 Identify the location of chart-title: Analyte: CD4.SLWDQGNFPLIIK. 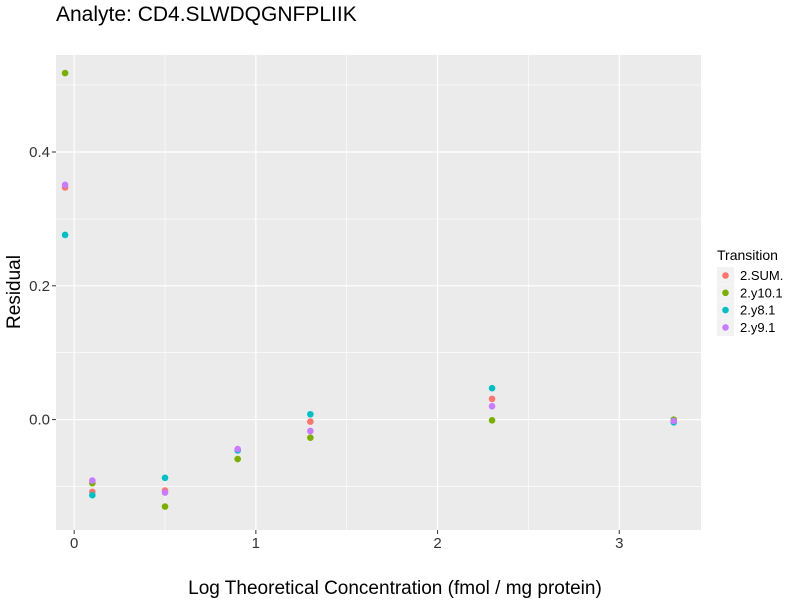
(206, 14).